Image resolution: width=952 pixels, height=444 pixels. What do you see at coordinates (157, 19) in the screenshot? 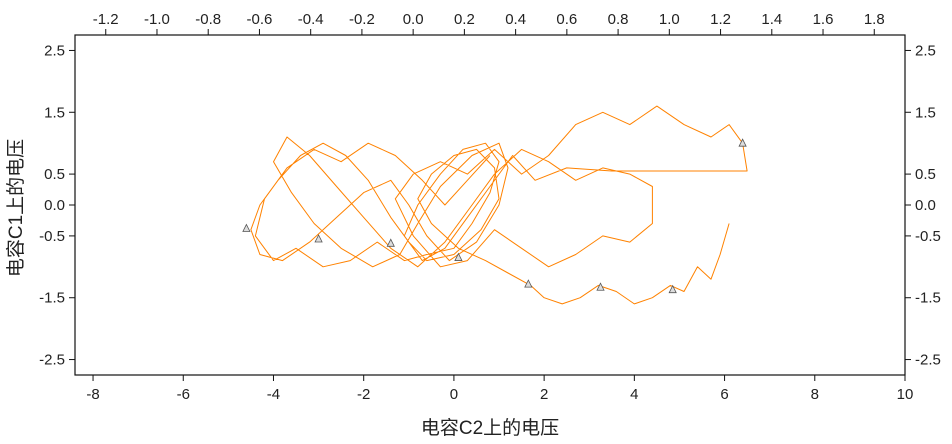
I see `top-tick-label: -1.0` at bounding box center [157, 19].